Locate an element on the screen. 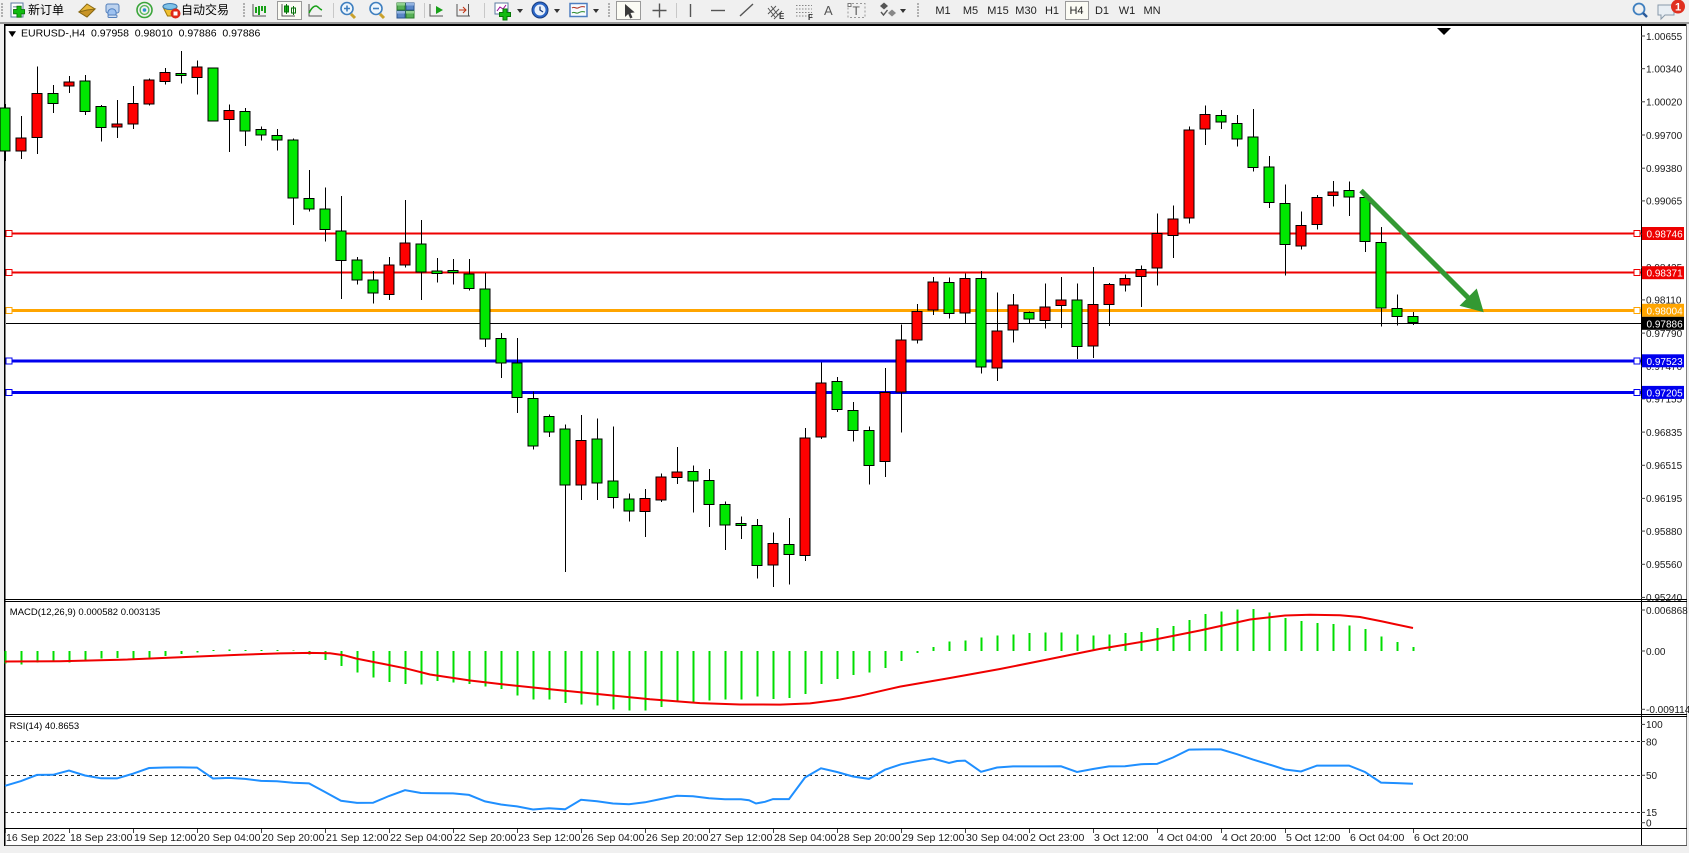 This screenshot has height=853, width=1689. svg-text: 16 Sep 2022 is located at coordinates (36, 838).